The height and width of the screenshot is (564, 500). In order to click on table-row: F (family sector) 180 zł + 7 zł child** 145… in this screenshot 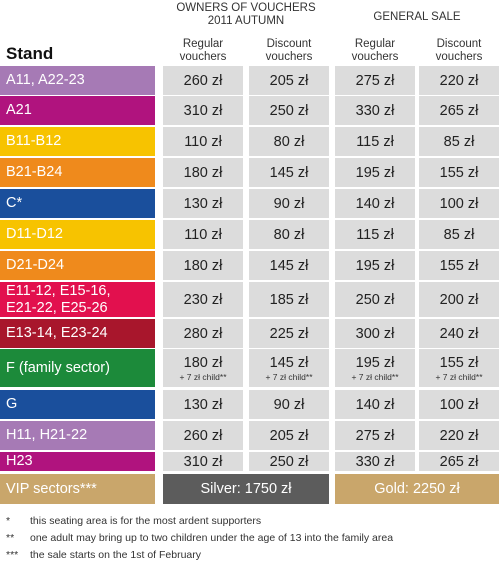, I will do `click(250, 368)`.